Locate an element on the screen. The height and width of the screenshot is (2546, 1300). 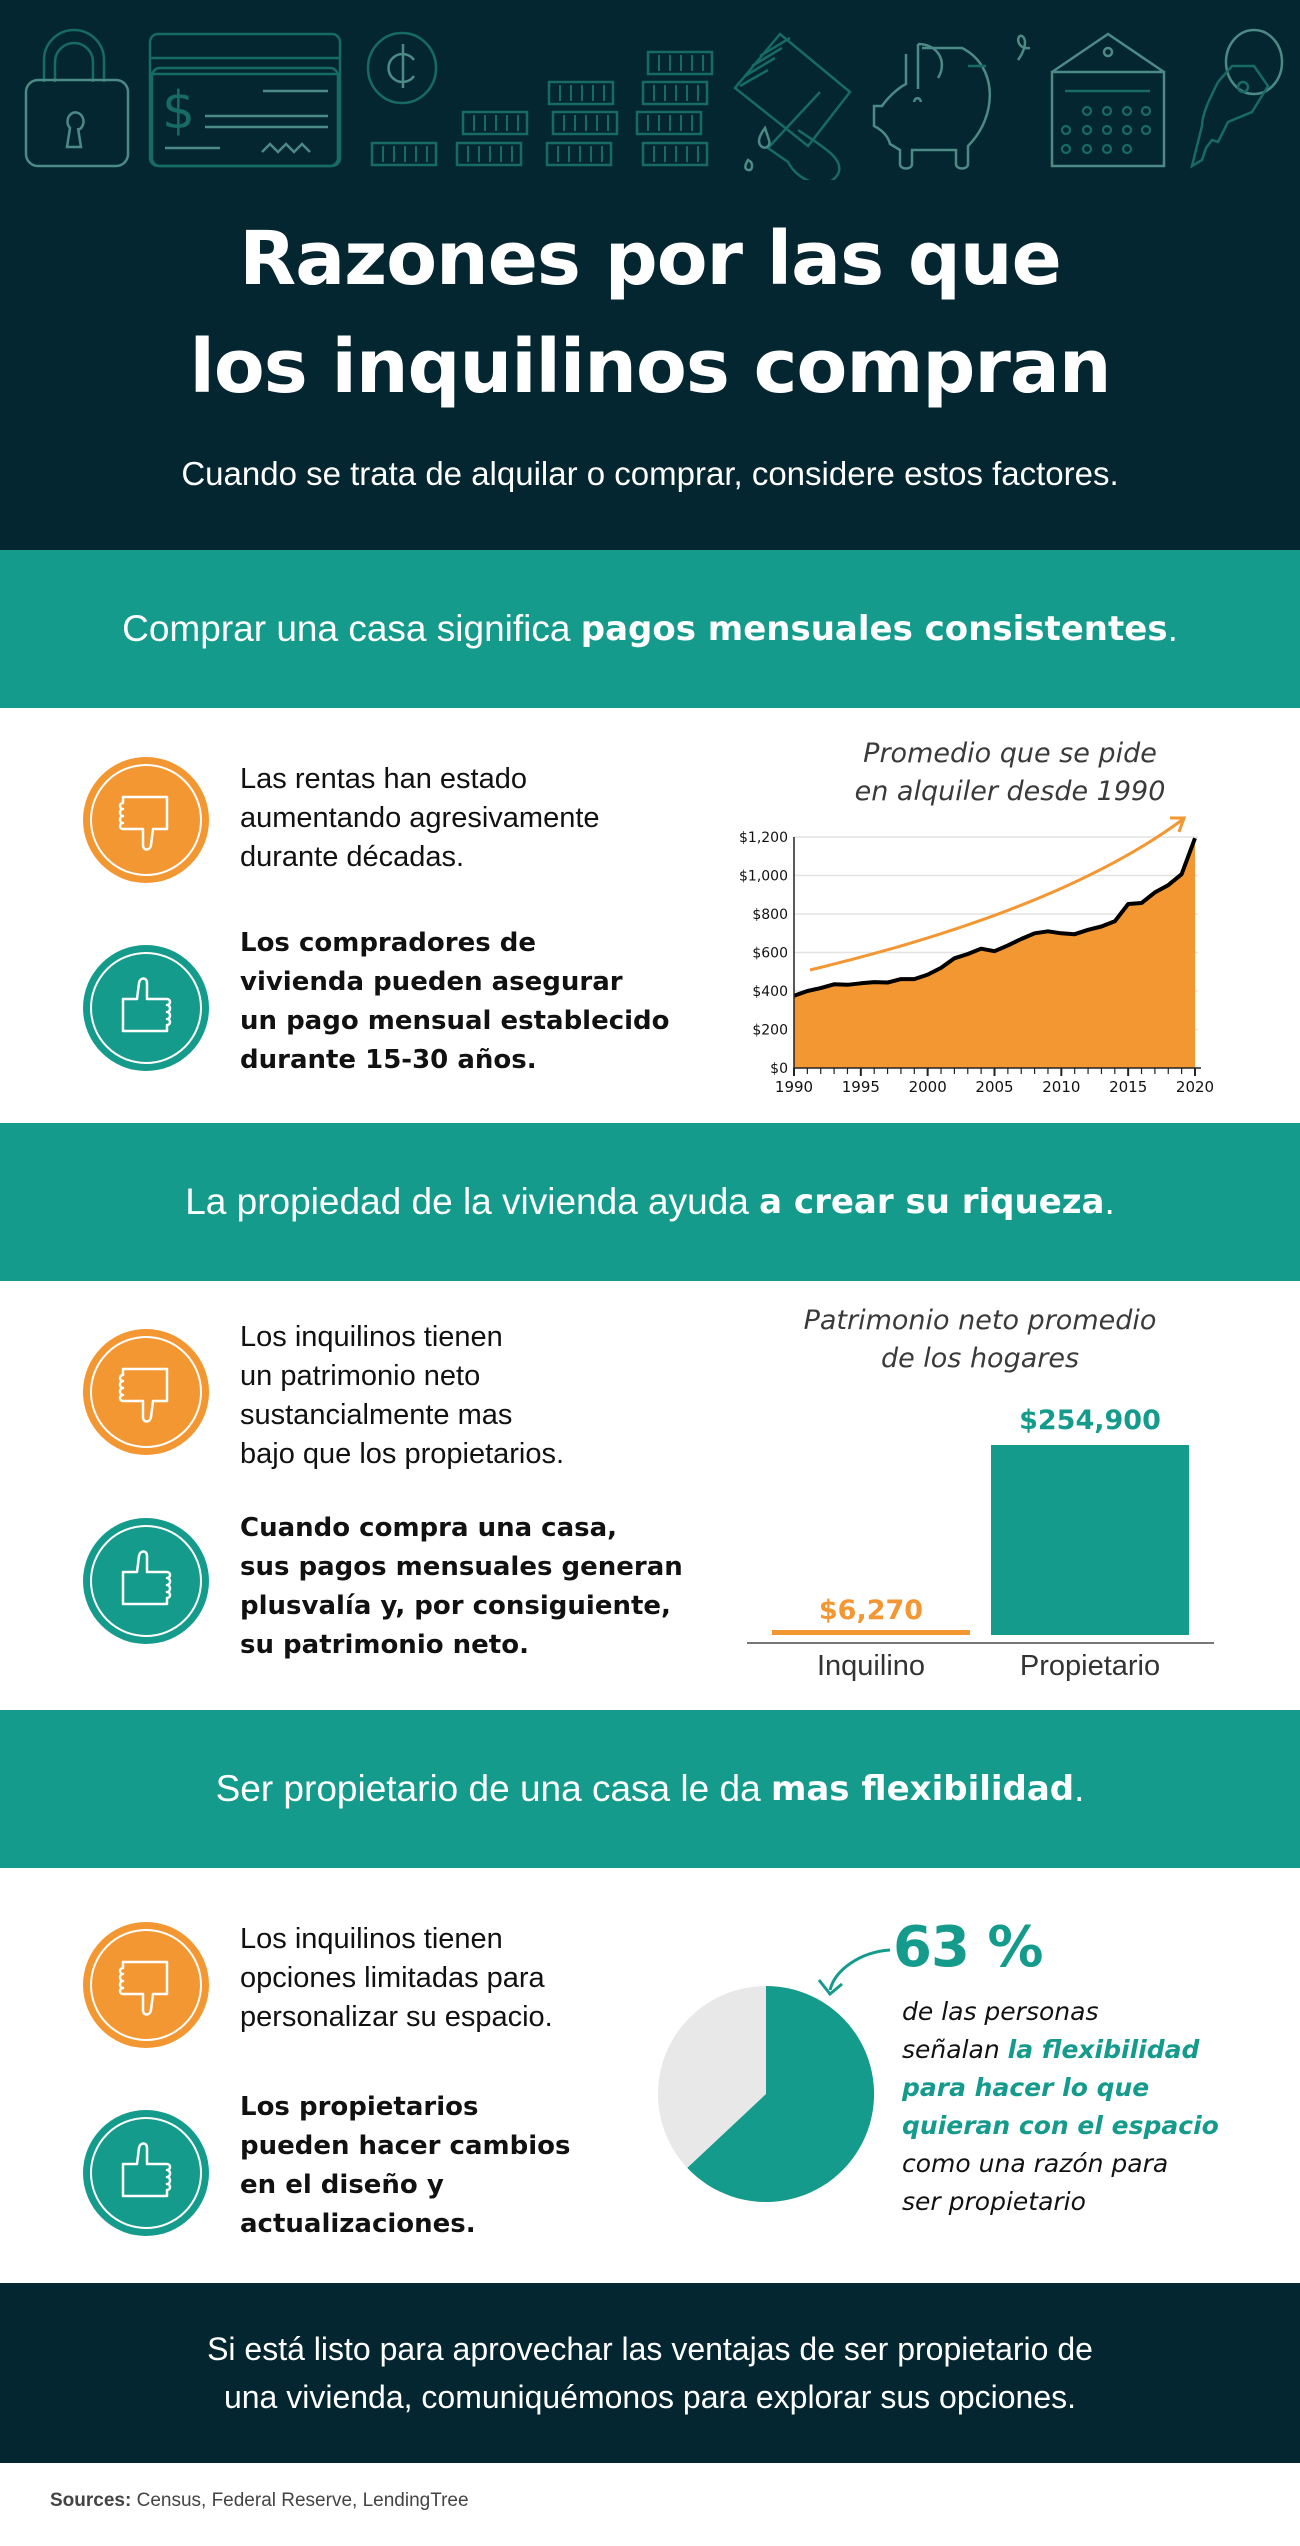
trend-arrow-icon is located at coordinates (996, 895).